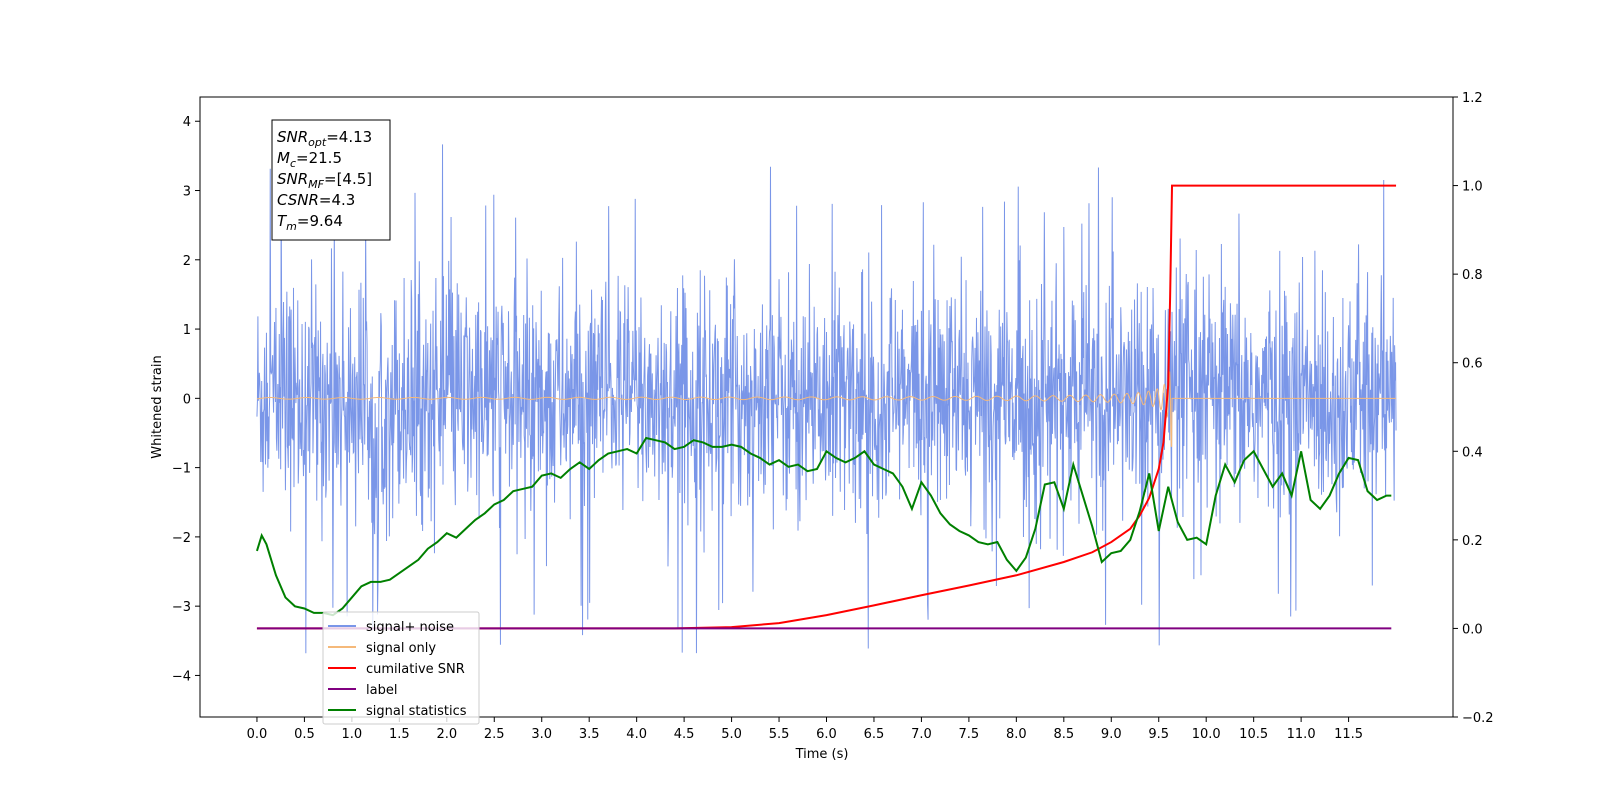 The width and height of the screenshot is (1600, 800). Describe the element at coordinates (187, 192) in the screenshot. I see `y-tick-label: 3` at that location.